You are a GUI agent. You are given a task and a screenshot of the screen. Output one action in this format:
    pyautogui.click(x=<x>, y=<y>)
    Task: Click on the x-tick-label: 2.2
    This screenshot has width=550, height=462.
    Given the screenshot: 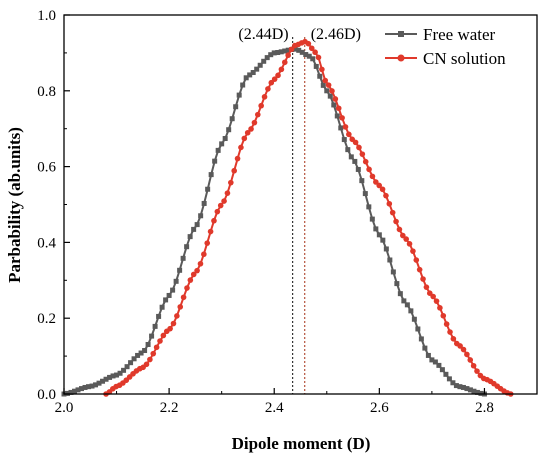 What is the action you would take?
    pyautogui.click(x=169, y=408)
    